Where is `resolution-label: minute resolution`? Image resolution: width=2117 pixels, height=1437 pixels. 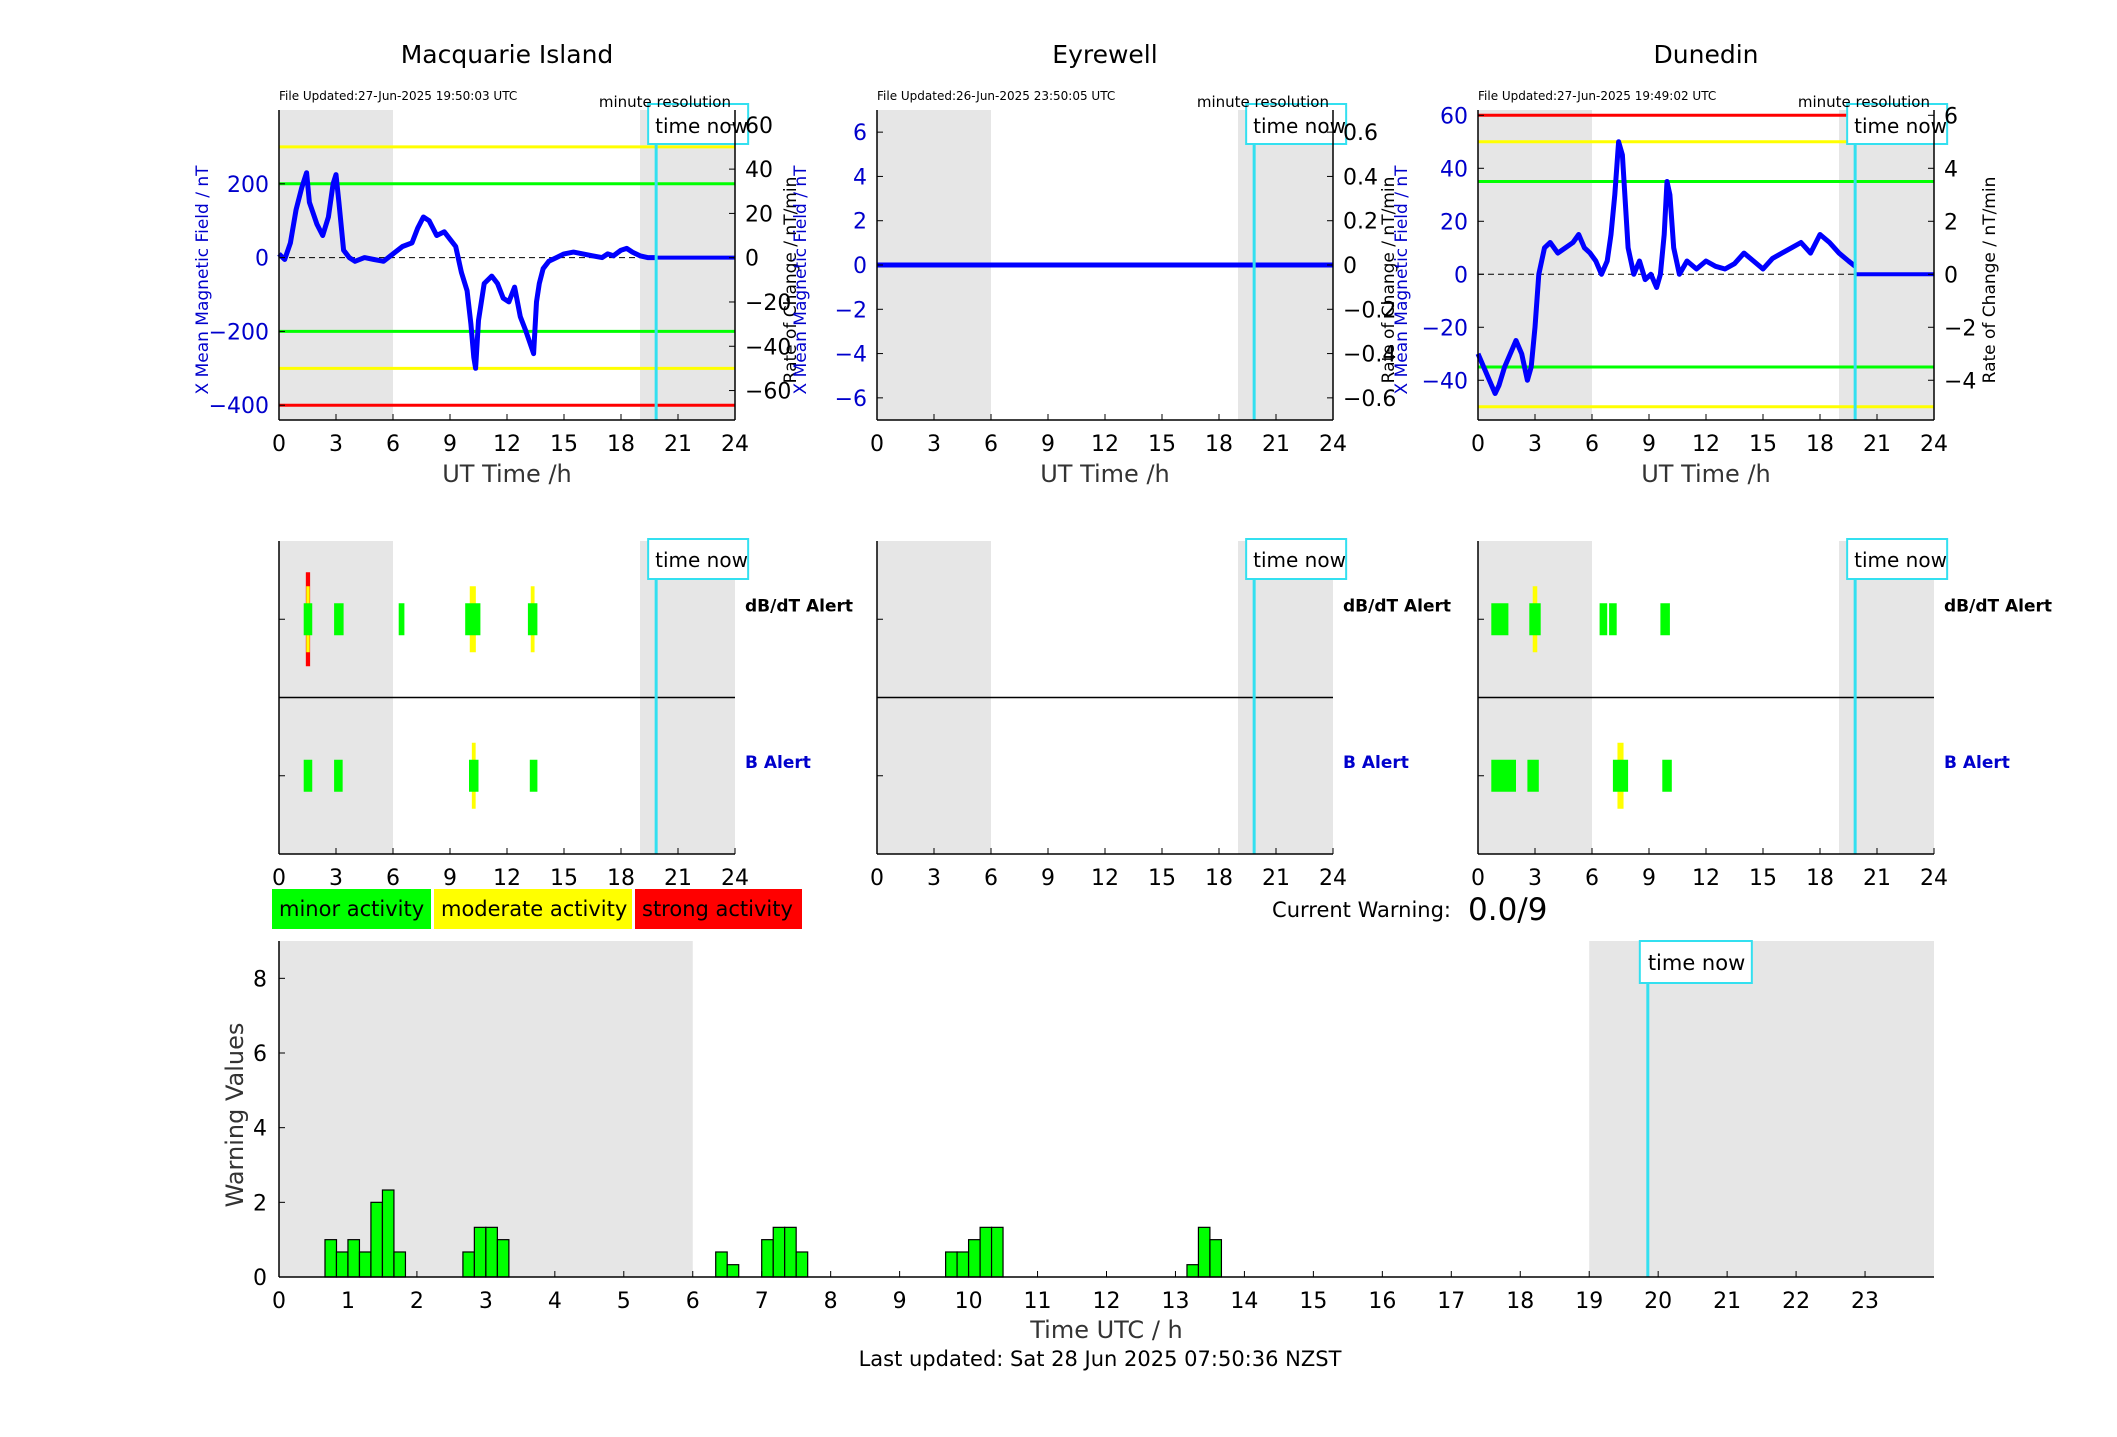
resolution-label: minute resolution is located at coordinates (665, 102).